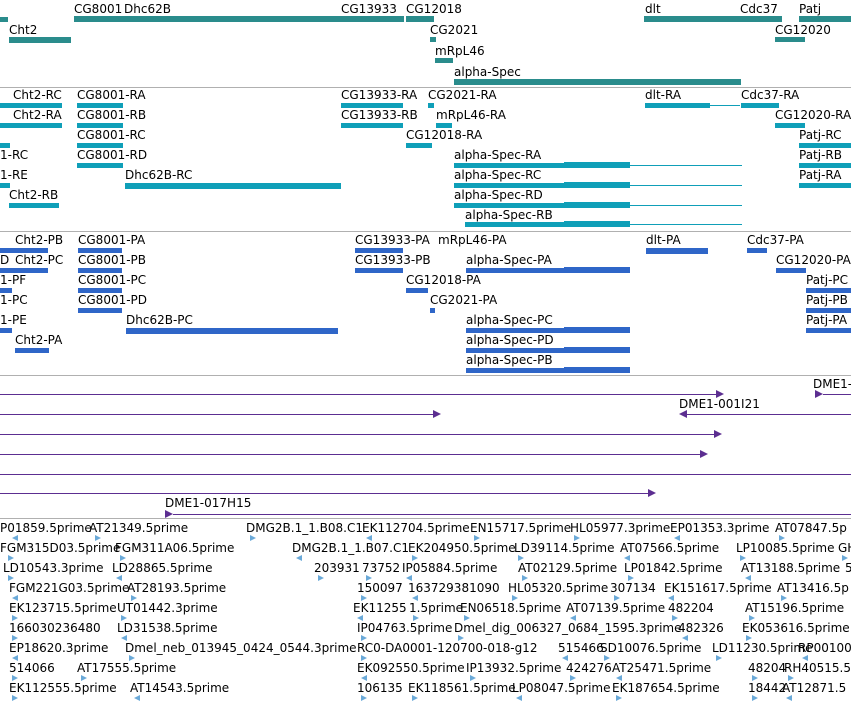 The image size is (851, 703). What do you see at coordinates (597, 165) in the screenshot?
I see `transcript-exon` at bounding box center [597, 165].